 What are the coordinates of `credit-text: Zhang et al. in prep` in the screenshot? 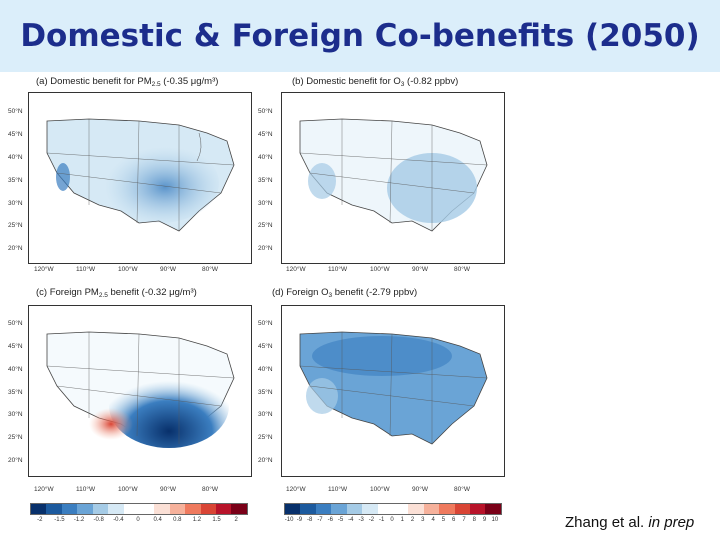 It's located at (630, 522).